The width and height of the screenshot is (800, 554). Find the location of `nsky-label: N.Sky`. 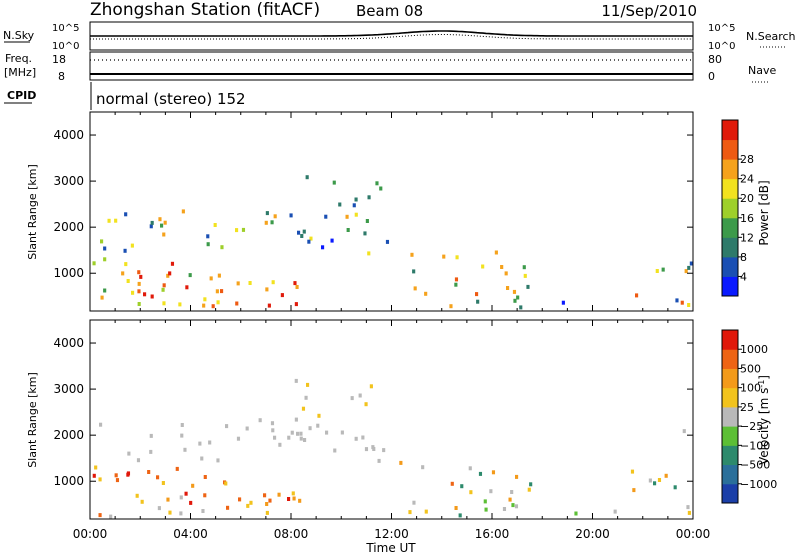

nsky-label: N.Sky is located at coordinates (19, 35).